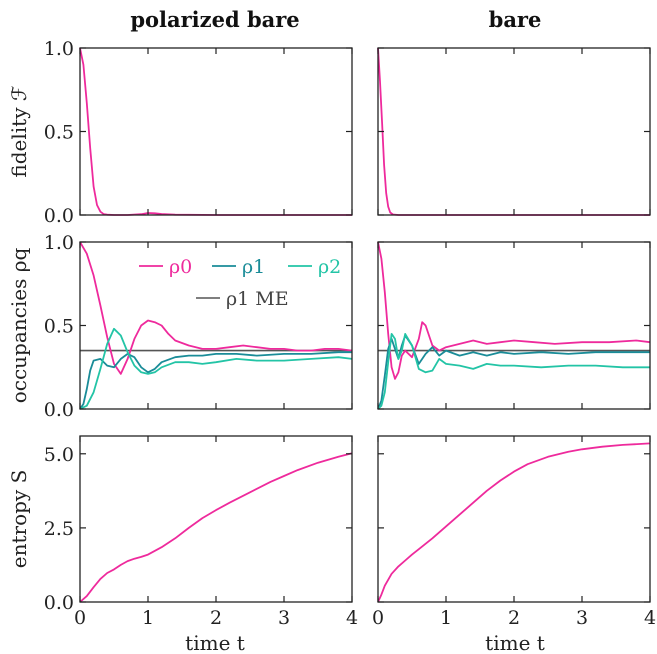 The height and width of the screenshot is (654, 657). I want to click on legend-label-rho0: ρ0, so click(180, 267).